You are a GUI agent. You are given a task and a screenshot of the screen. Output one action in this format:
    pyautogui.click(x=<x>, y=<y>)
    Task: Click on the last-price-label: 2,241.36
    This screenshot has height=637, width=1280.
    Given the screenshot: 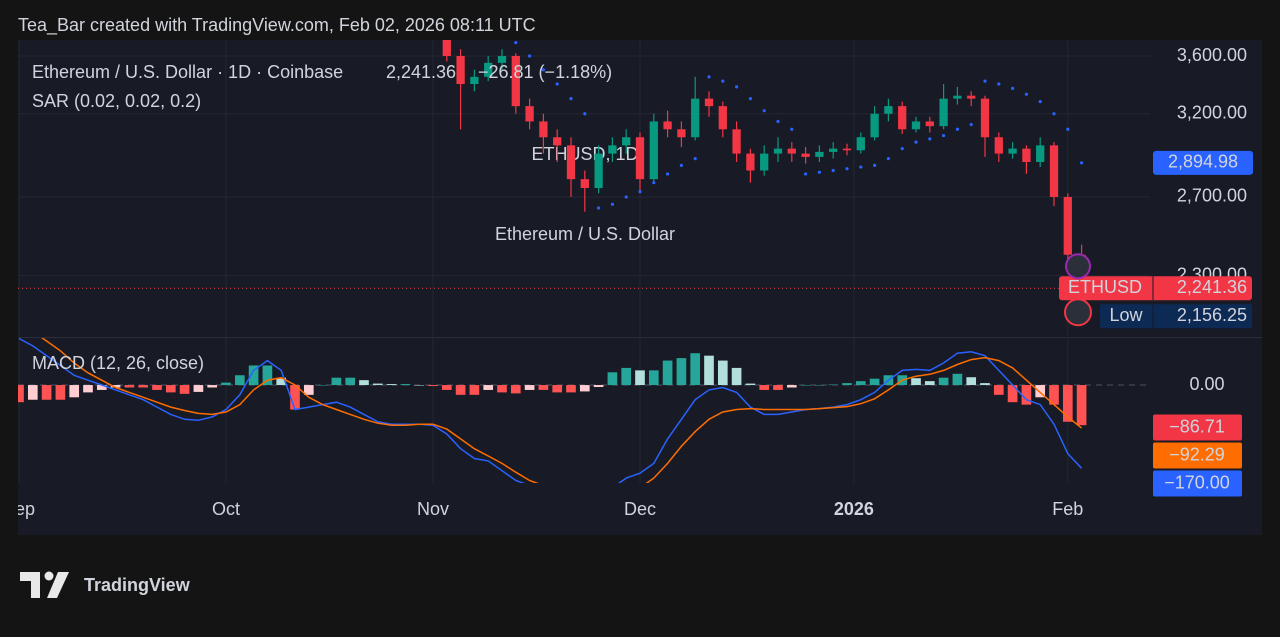 What is the action you would take?
    pyautogui.click(x=1212, y=287)
    